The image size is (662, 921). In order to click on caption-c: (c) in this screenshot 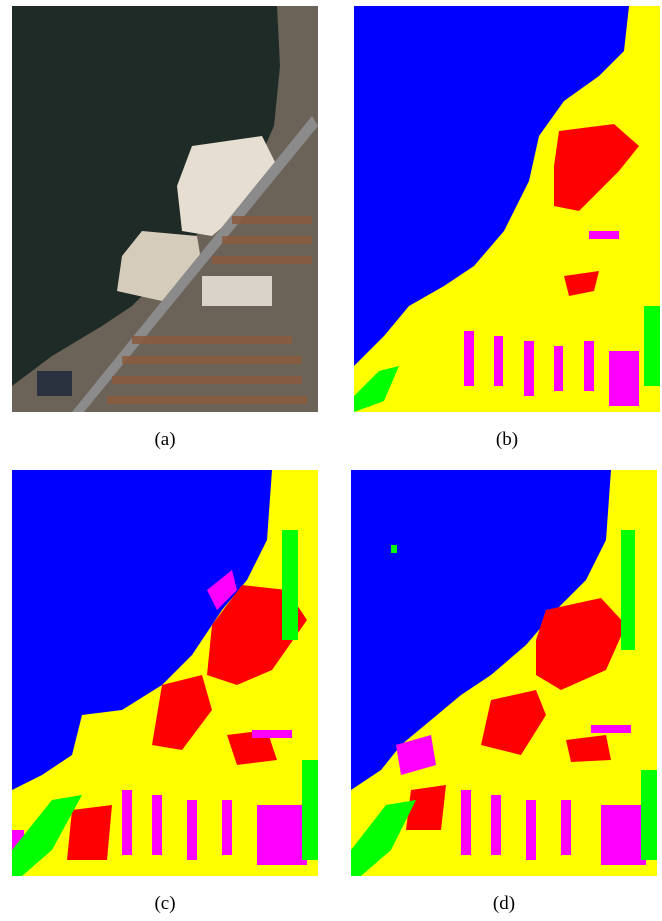, I will do `click(165, 903)`.